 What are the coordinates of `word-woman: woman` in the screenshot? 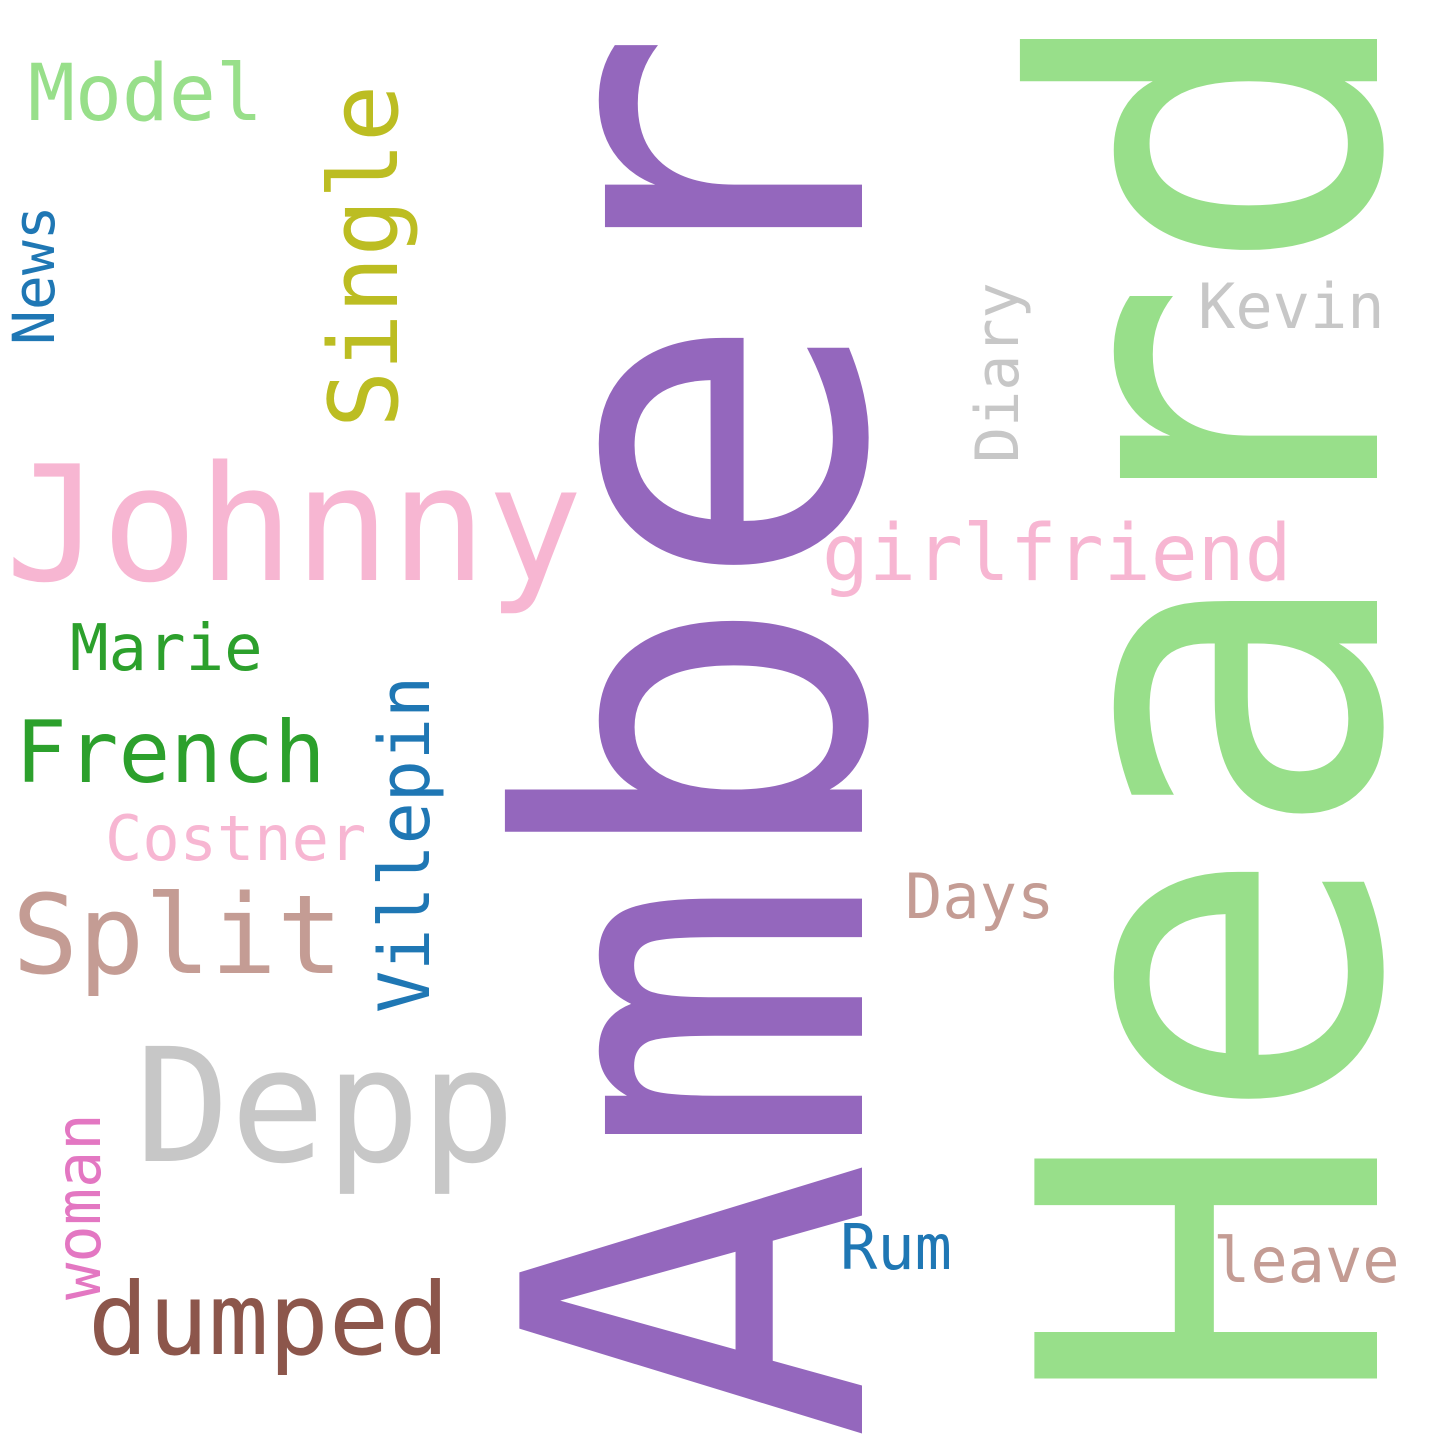 It's located at (78, 1206).